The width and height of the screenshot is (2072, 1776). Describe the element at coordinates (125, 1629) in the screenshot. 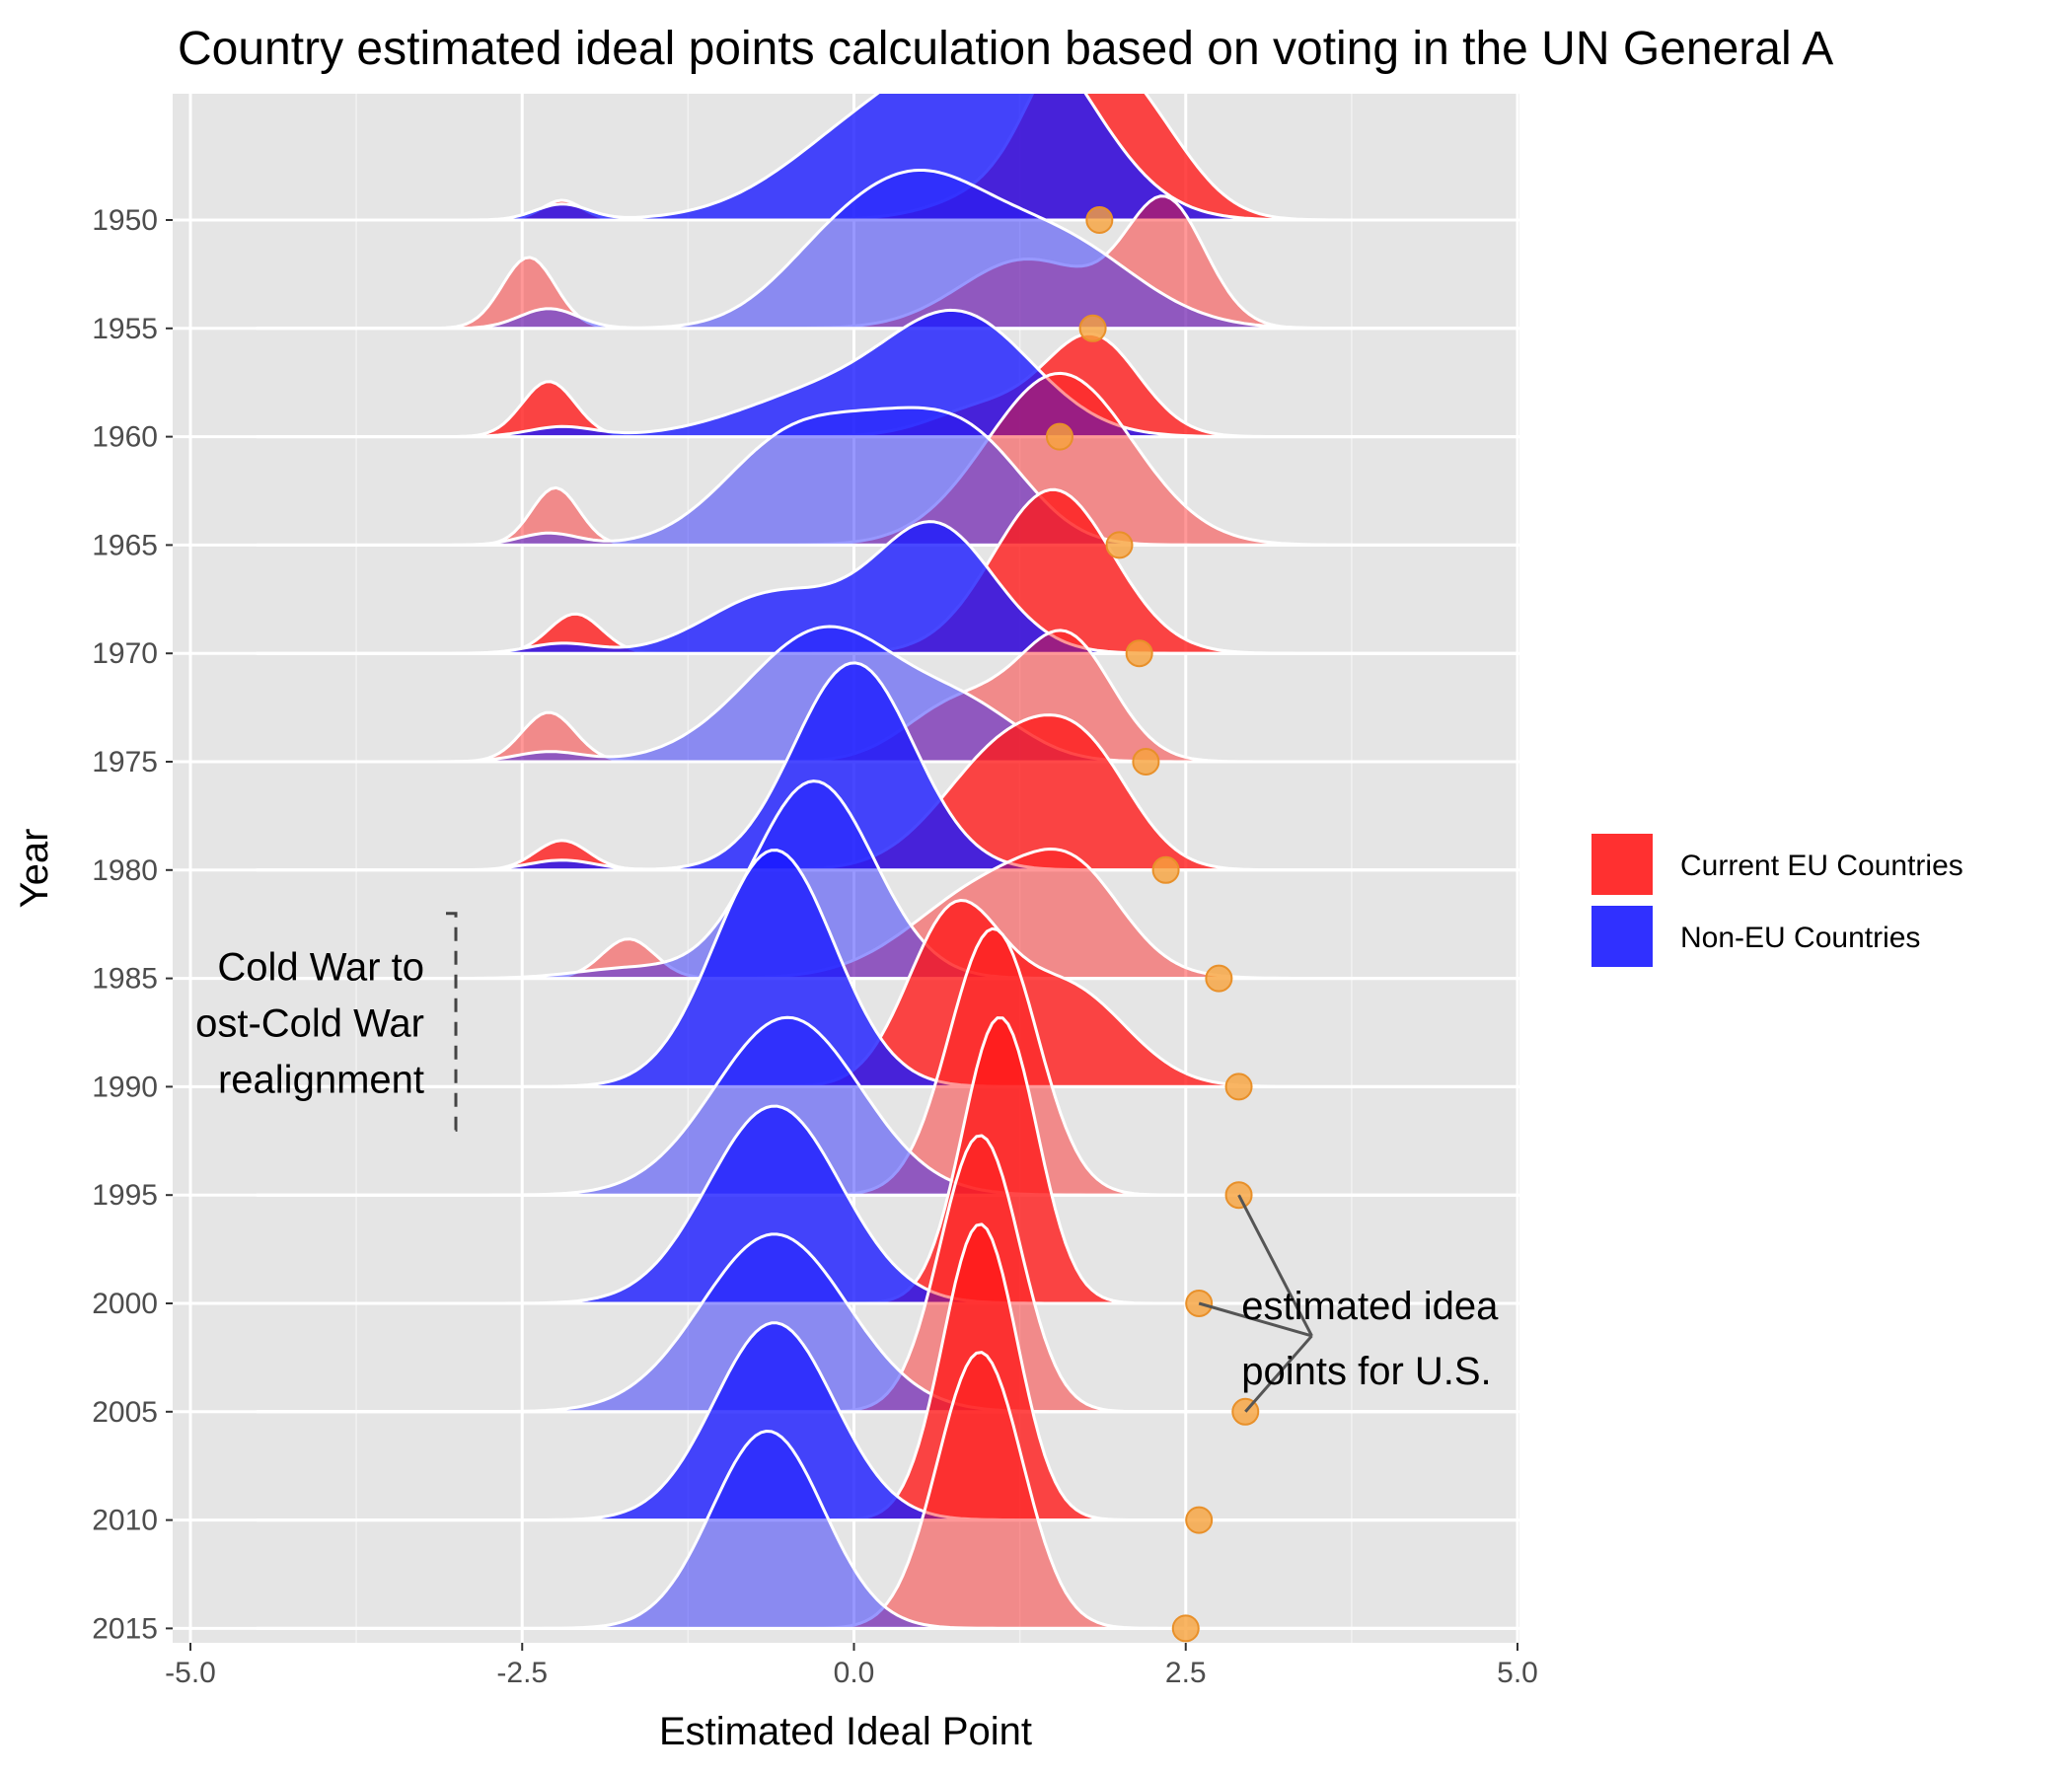

I see `y-tick-label: 2015` at that location.